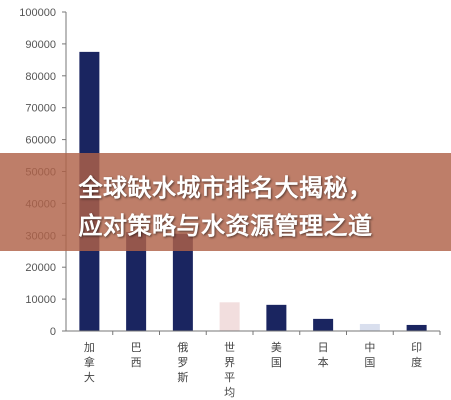 Image resolution: width=451 pixels, height=400 pixels. Describe the element at coordinates (136, 355) in the screenshot. I see `x-tick-label: 巴西` at that location.